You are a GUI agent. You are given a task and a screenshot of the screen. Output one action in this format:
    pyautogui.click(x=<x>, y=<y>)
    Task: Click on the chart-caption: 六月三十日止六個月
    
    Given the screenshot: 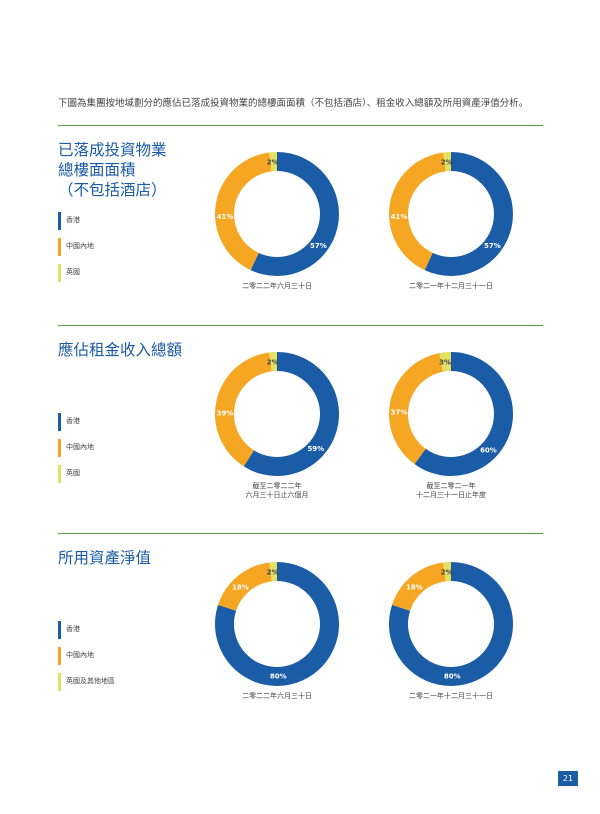 What is the action you would take?
    pyautogui.click(x=277, y=494)
    